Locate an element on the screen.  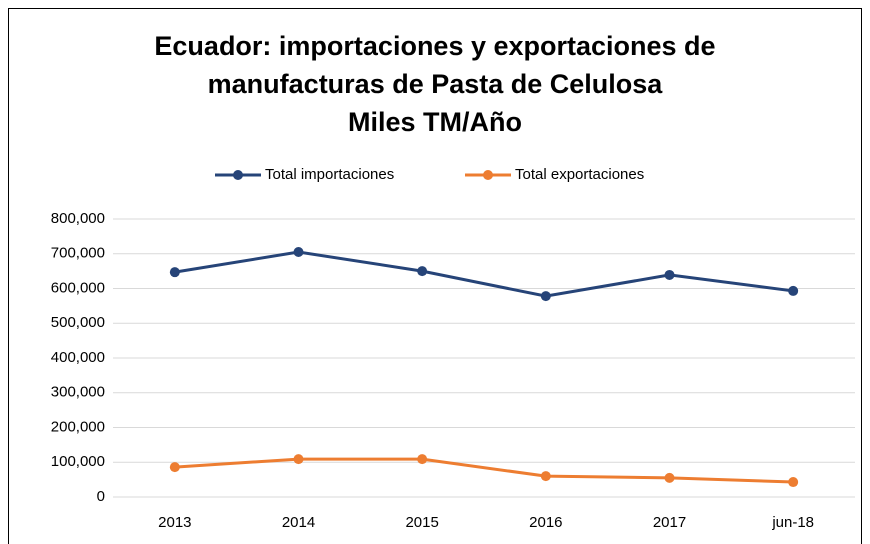
chart-title: Miles TM/Año is located at coordinates (435, 122).